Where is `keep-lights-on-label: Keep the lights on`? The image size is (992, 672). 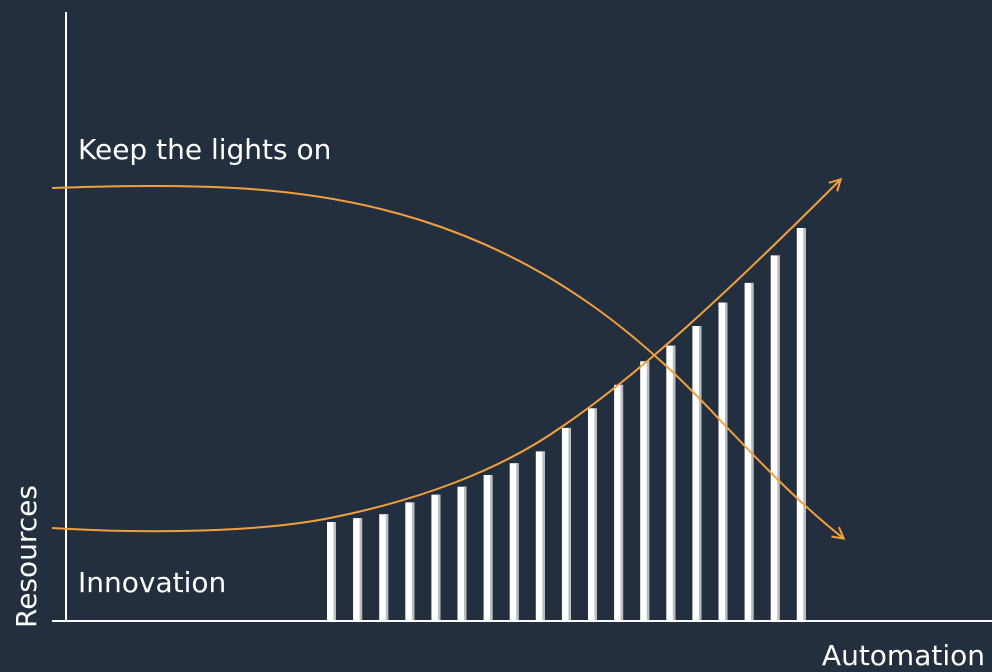 keep-lights-on-label: Keep the lights on is located at coordinates (204, 149).